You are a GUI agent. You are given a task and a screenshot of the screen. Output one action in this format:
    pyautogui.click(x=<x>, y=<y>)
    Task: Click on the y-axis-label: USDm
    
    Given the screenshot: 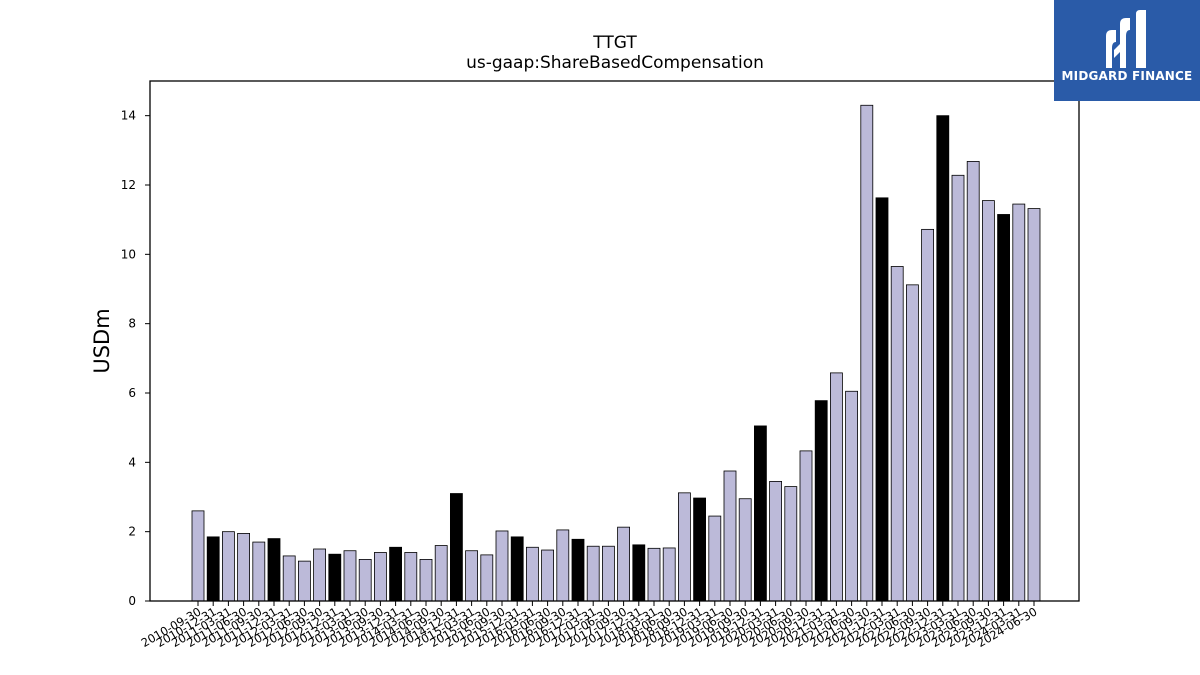 What is the action you would take?
    pyautogui.click(x=102, y=340)
    